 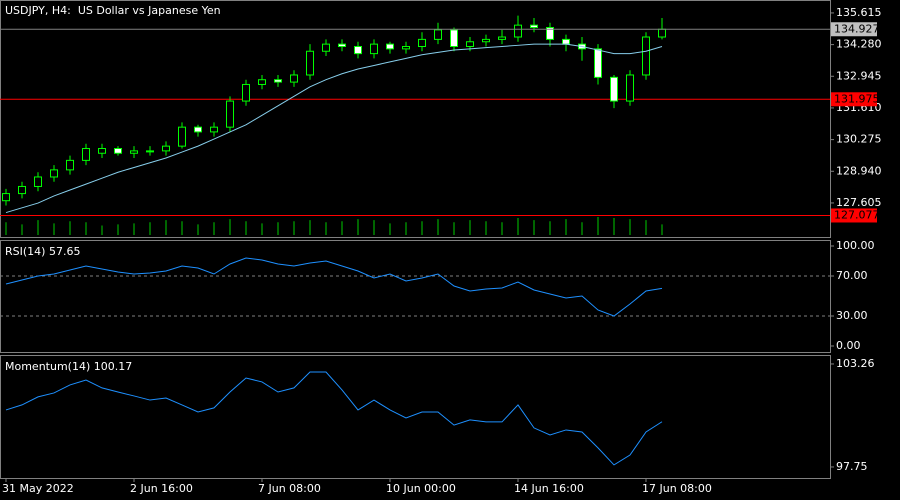 I want to click on x-tick-label: 14 Jun 16:00, so click(x=549, y=488).